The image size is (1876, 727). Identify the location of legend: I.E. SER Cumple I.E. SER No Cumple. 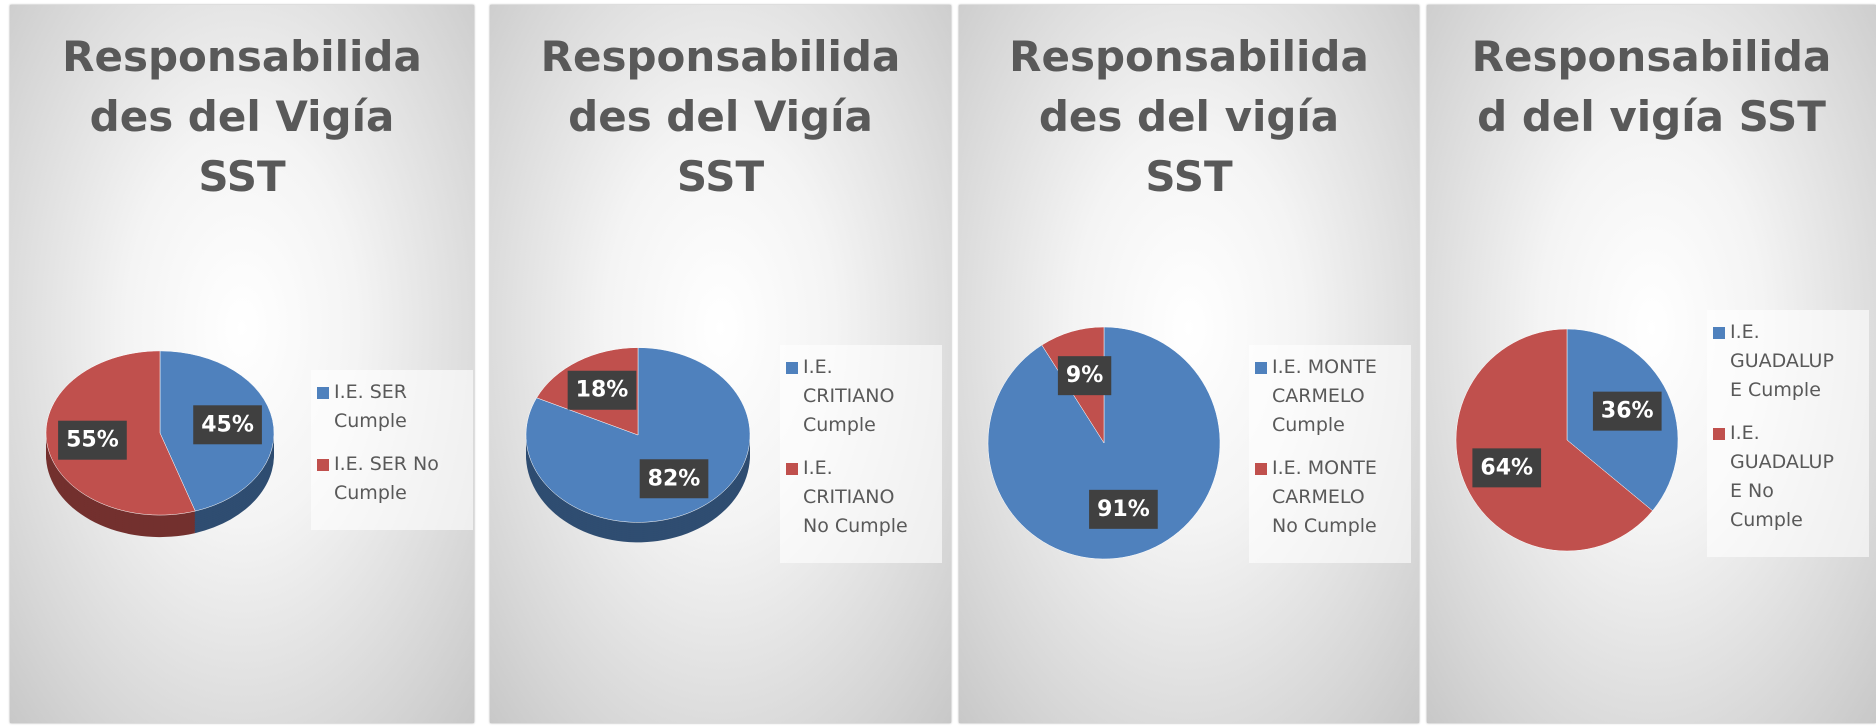
(392, 450).